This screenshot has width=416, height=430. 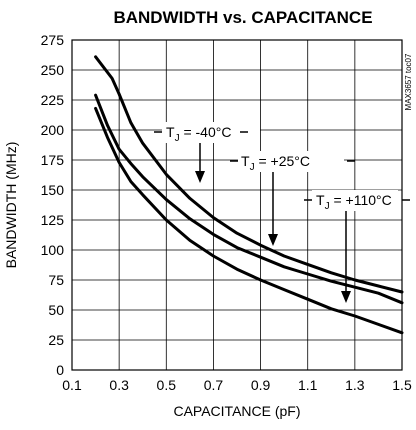 I want to click on chart-title: BANDWIDTH vs. CAPACITANCE, so click(x=242, y=17).